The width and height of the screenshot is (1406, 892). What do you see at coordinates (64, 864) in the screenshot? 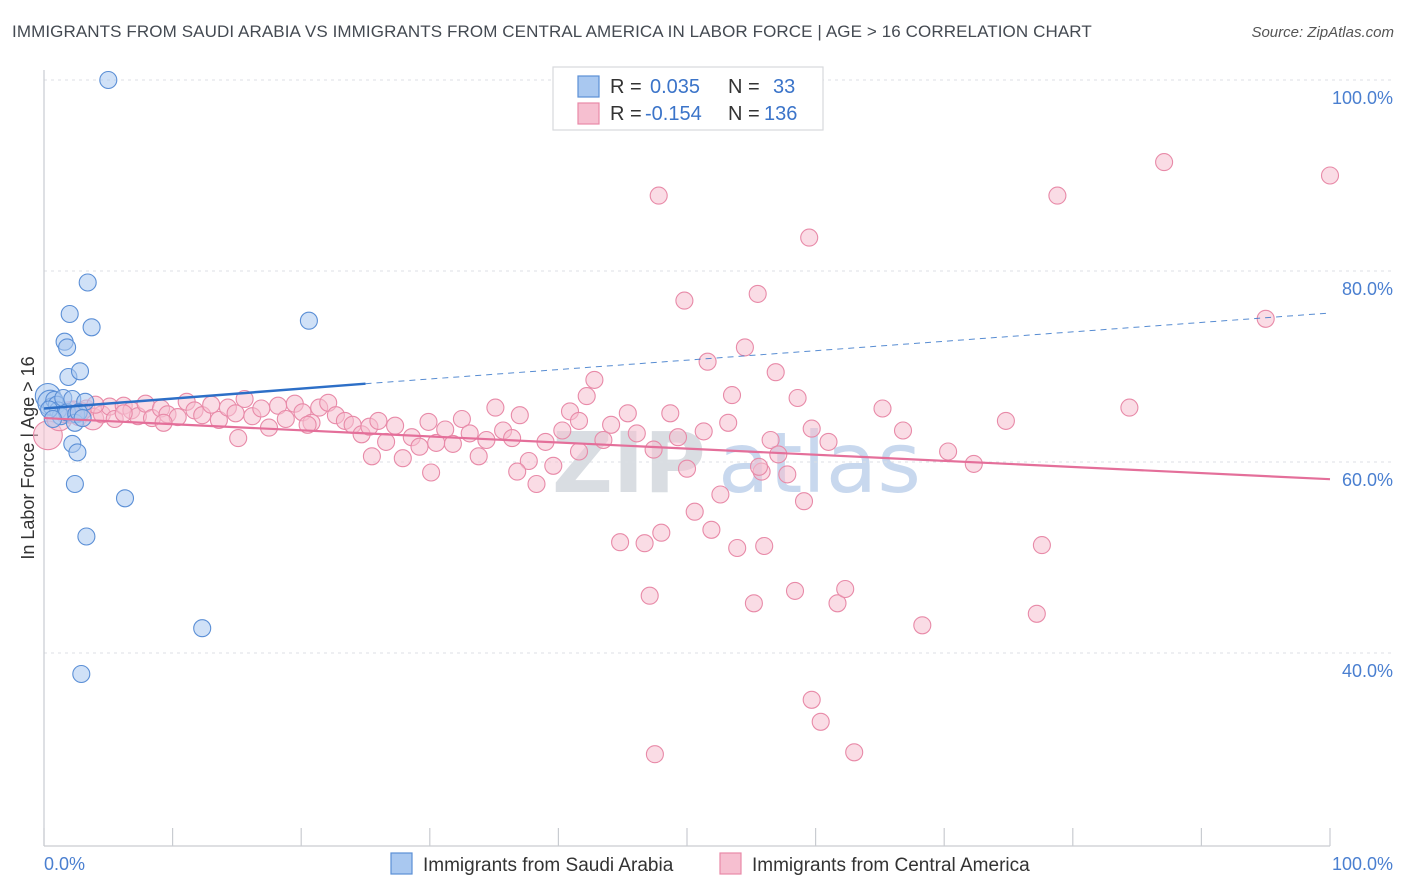
I see `x-tick-label-0: 0.0%` at bounding box center [64, 864].